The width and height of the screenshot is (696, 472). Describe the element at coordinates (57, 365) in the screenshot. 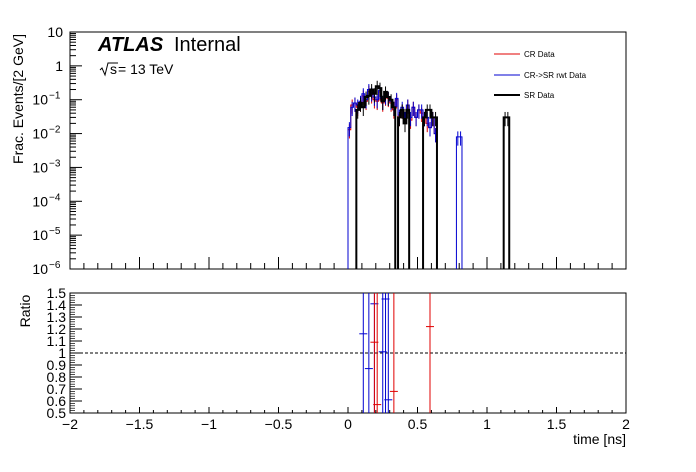

I see `ratio-y-tick-label: 0.9` at that location.